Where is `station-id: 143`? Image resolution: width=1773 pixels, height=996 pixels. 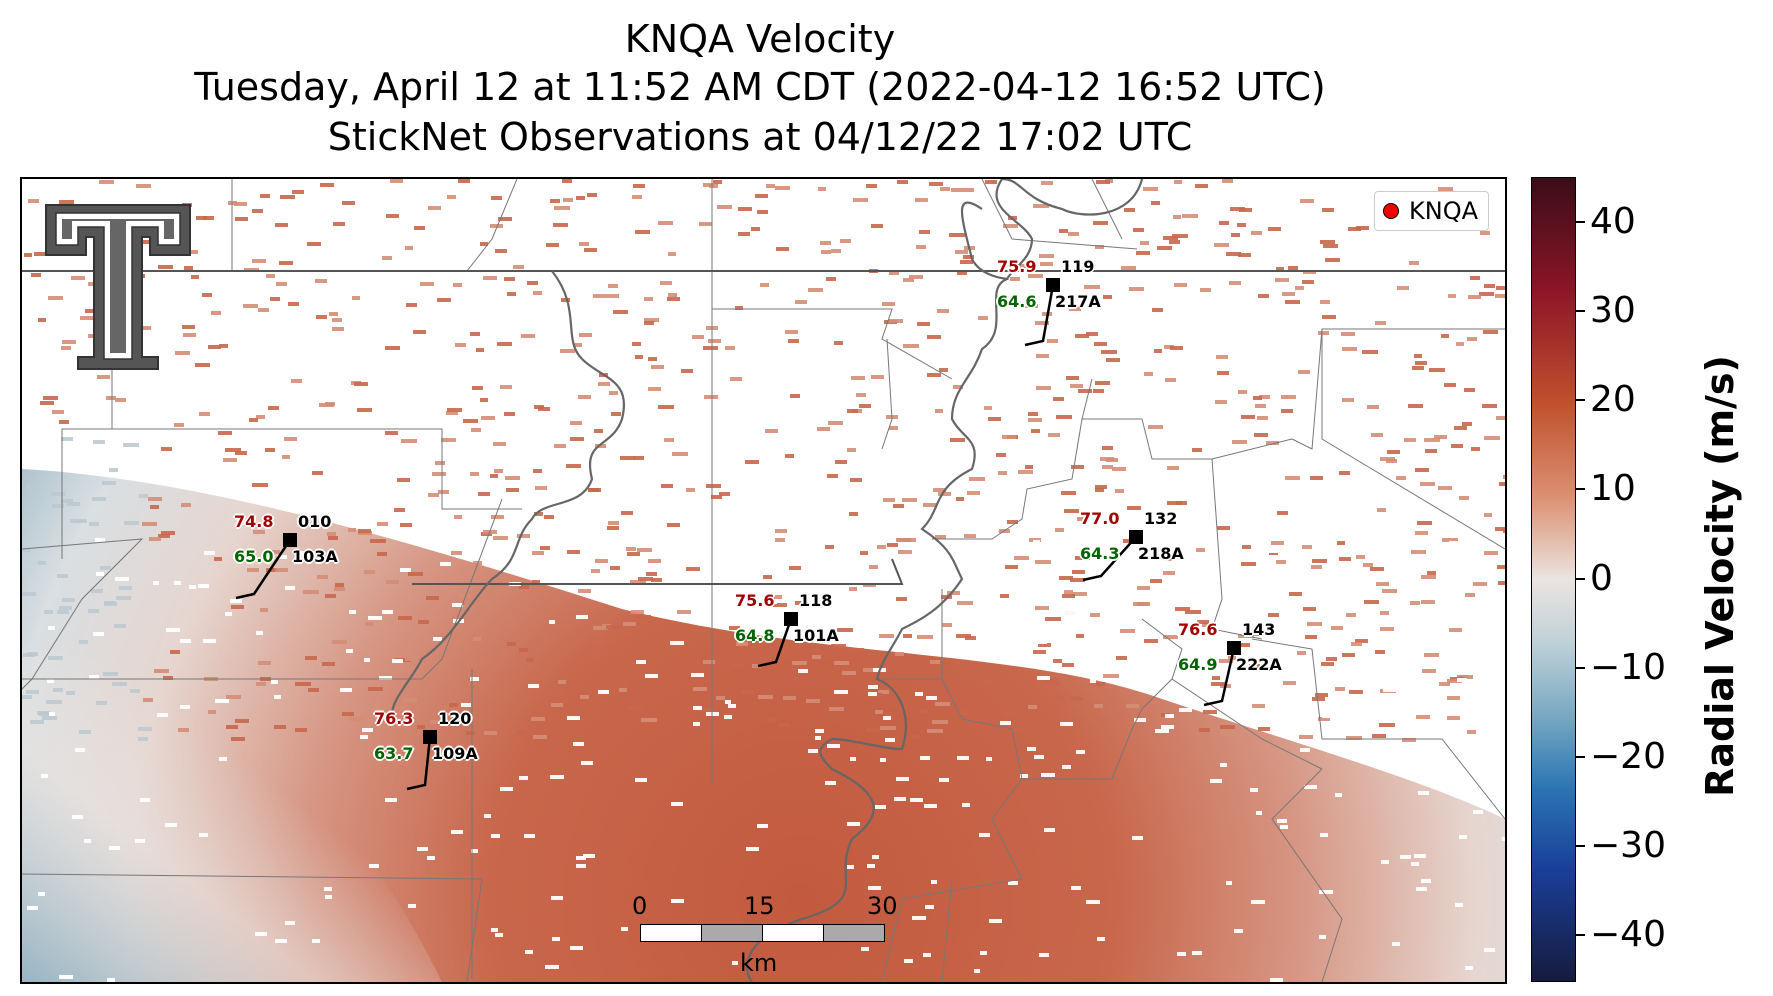 station-id: 143 is located at coordinates (1259, 629).